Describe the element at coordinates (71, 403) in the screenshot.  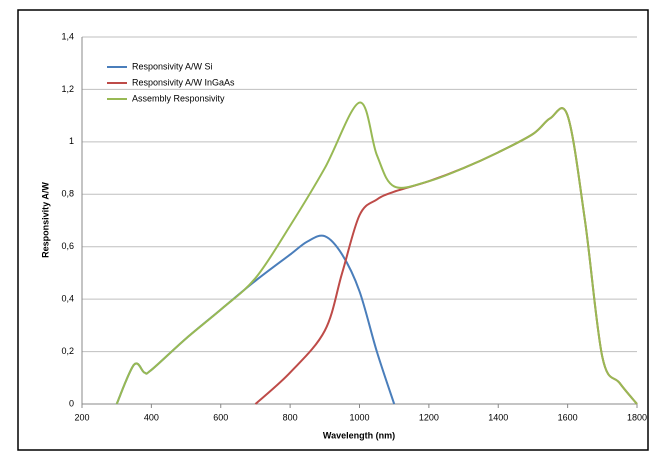
I see `y-tick-label: 0` at that location.